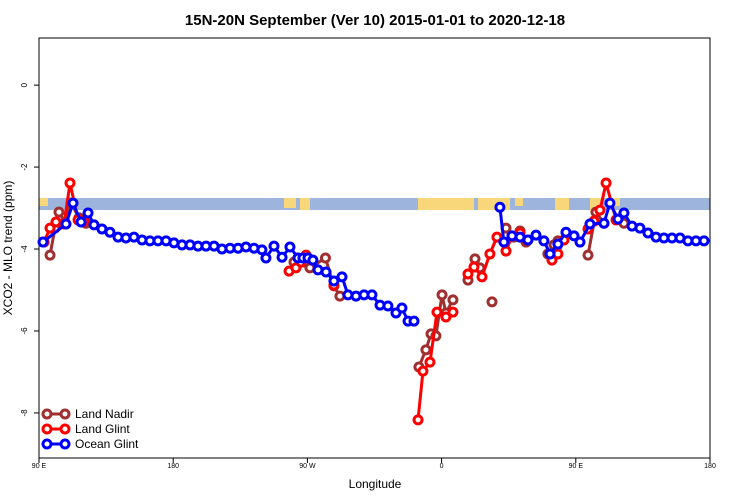  What do you see at coordinates (24, 331) in the screenshot?
I see `y-tick-label: -6` at bounding box center [24, 331].